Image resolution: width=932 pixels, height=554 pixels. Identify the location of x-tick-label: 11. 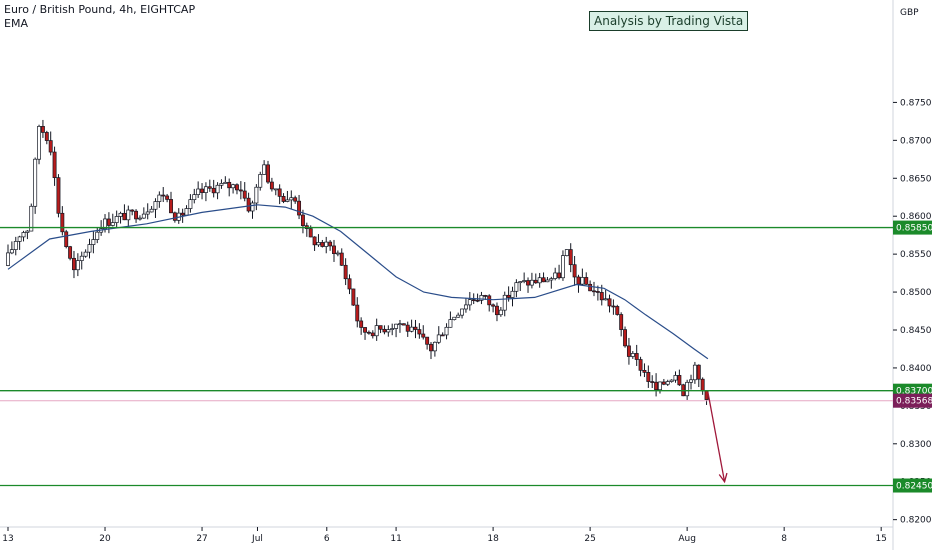
(395, 539).